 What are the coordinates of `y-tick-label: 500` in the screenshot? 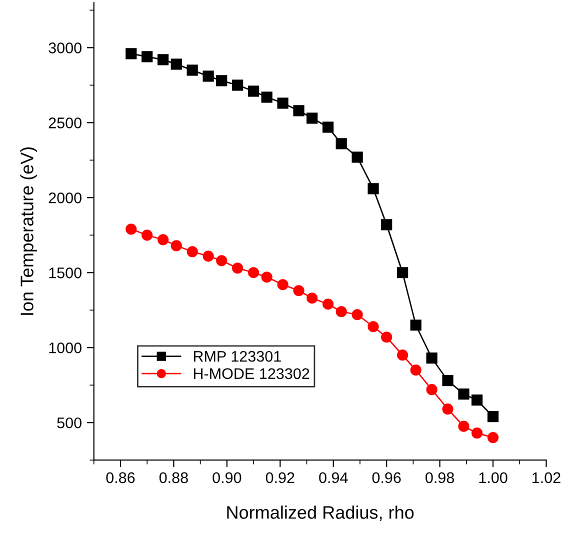 It's located at (69, 422).